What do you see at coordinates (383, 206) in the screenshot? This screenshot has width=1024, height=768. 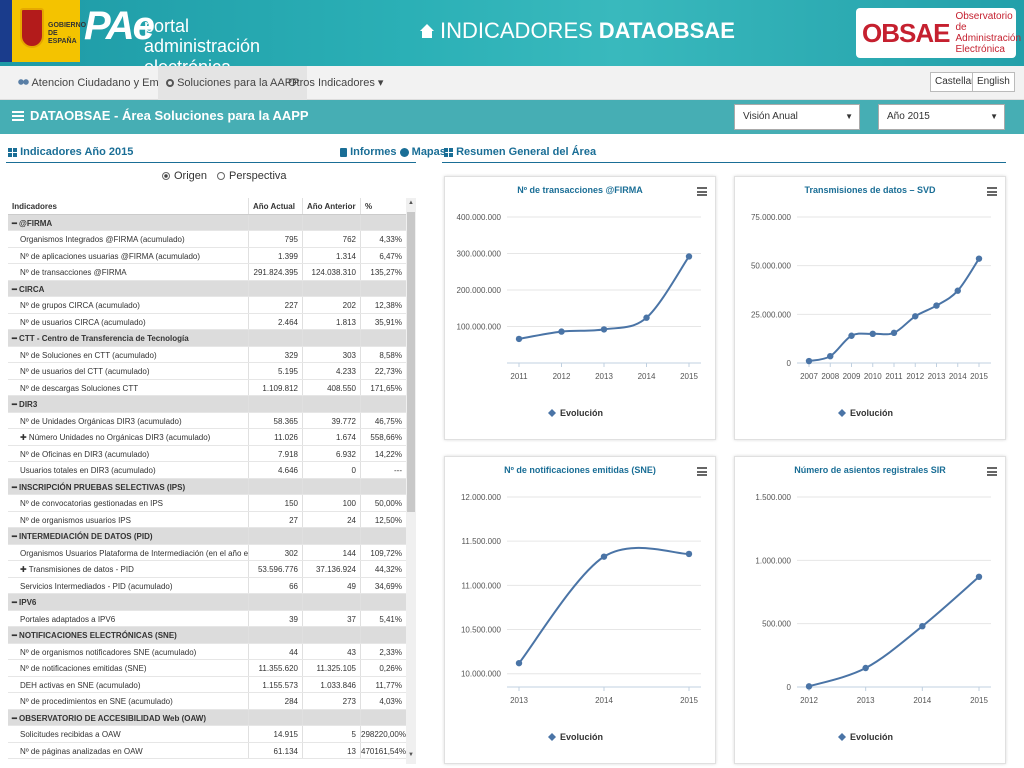 I see `col-header-percent: %` at bounding box center [383, 206].